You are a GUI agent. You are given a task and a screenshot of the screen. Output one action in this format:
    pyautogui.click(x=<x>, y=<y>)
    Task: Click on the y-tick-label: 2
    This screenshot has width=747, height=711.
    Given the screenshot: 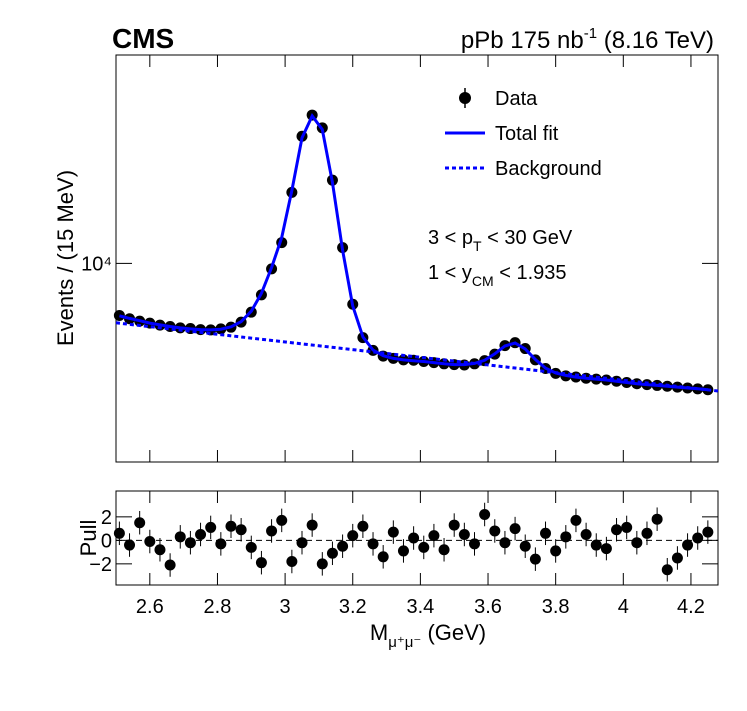 What is the action you would take?
    pyautogui.click(x=106, y=518)
    